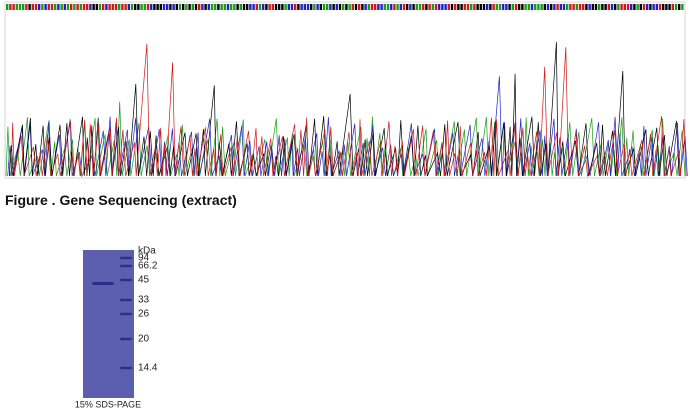 The image size is (690, 418). What do you see at coordinates (144, 258) in the screenshot?
I see `marker-label: 94` at bounding box center [144, 258].